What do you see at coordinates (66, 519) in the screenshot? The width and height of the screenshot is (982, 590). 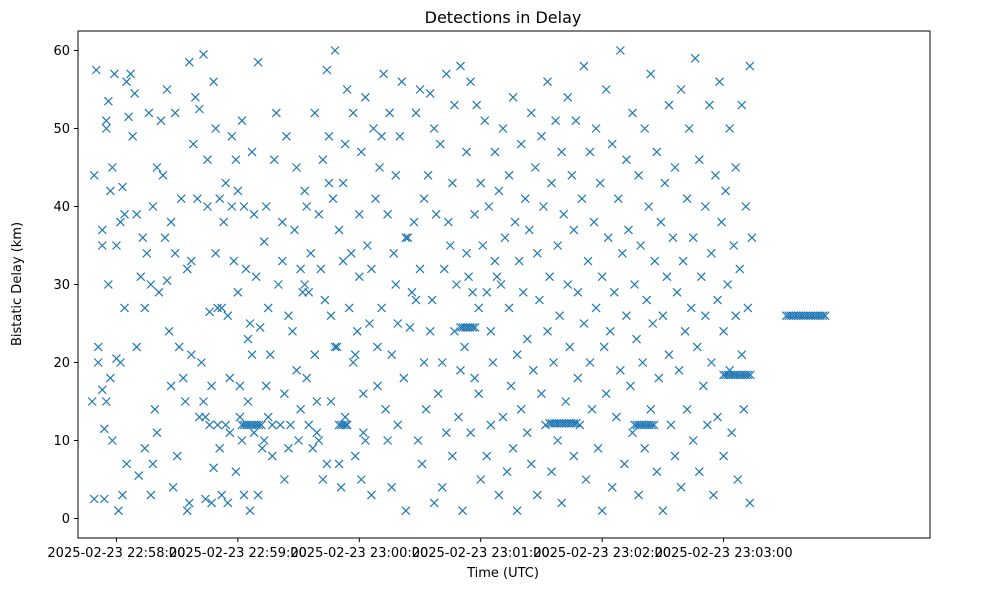 I see `y-tick-label: 0` at bounding box center [66, 519].